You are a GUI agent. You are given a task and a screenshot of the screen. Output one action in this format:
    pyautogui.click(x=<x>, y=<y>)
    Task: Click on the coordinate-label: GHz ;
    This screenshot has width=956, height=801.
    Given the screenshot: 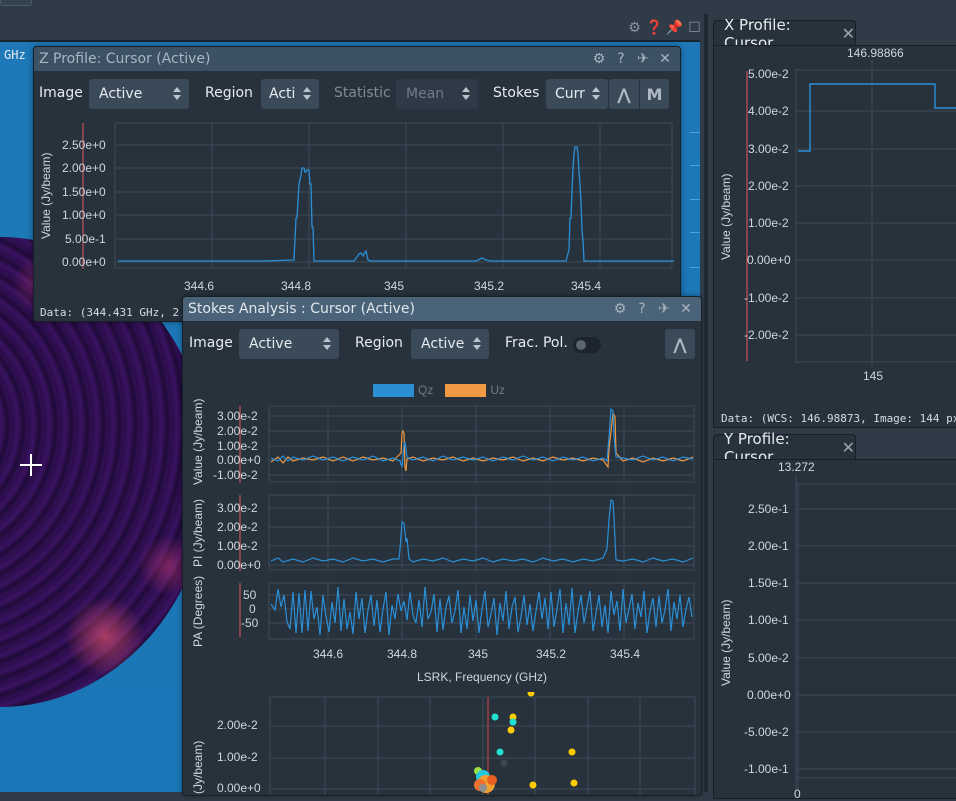 What is the action you would take?
    pyautogui.click(x=22, y=55)
    